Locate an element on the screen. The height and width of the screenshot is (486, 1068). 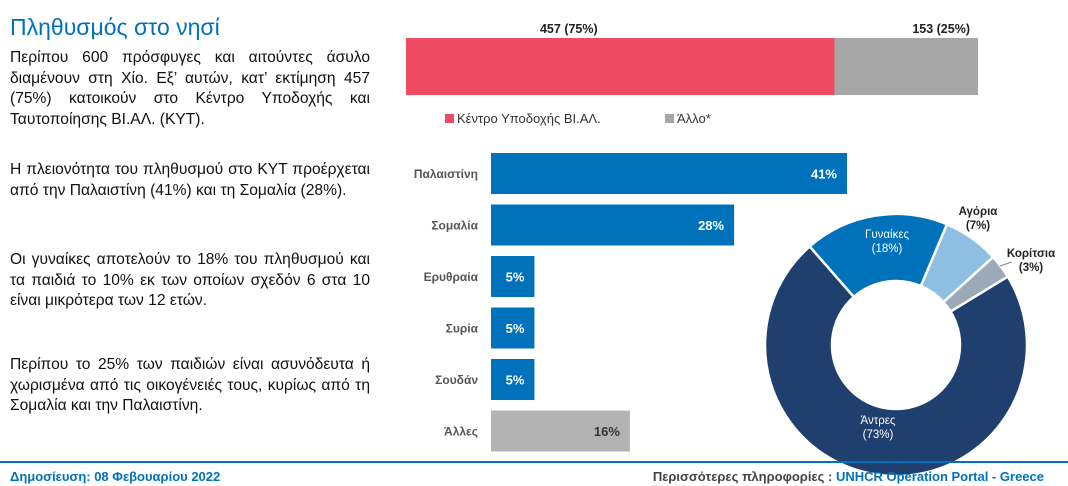
bar-value-label-5: 16% is located at coordinates (607, 431).